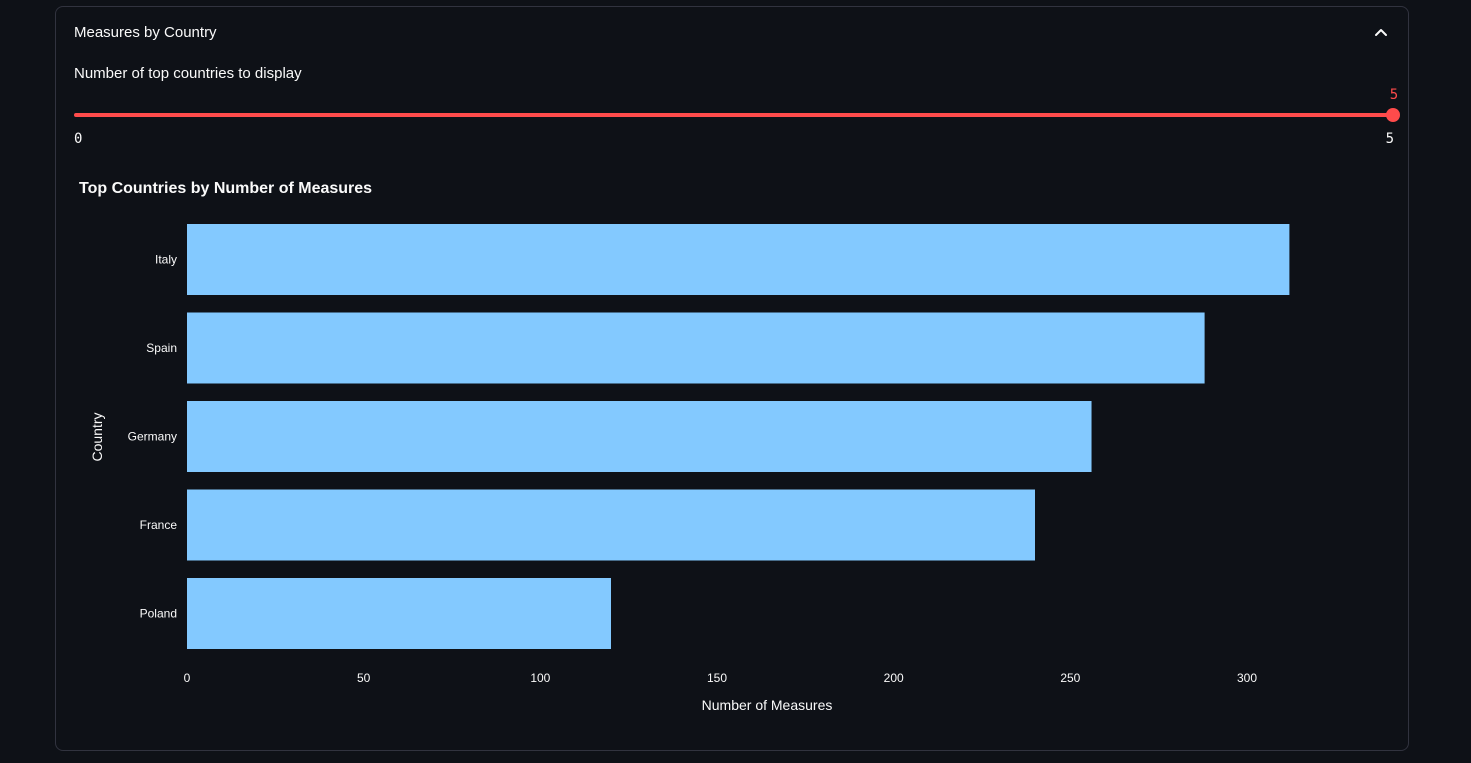 The height and width of the screenshot is (763, 1471). What do you see at coordinates (364, 678) in the screenshot?
I see `x-tick-label-50: 50` at bounding box center [364, 678].